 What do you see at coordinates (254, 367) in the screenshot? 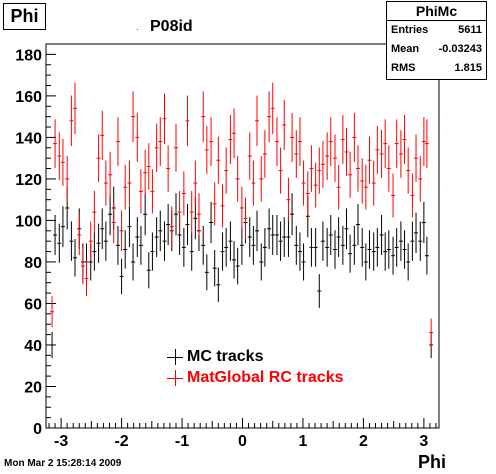
I see `legend: MC tracks MatGlobal RC tracks` at bounding box center [254, 367].